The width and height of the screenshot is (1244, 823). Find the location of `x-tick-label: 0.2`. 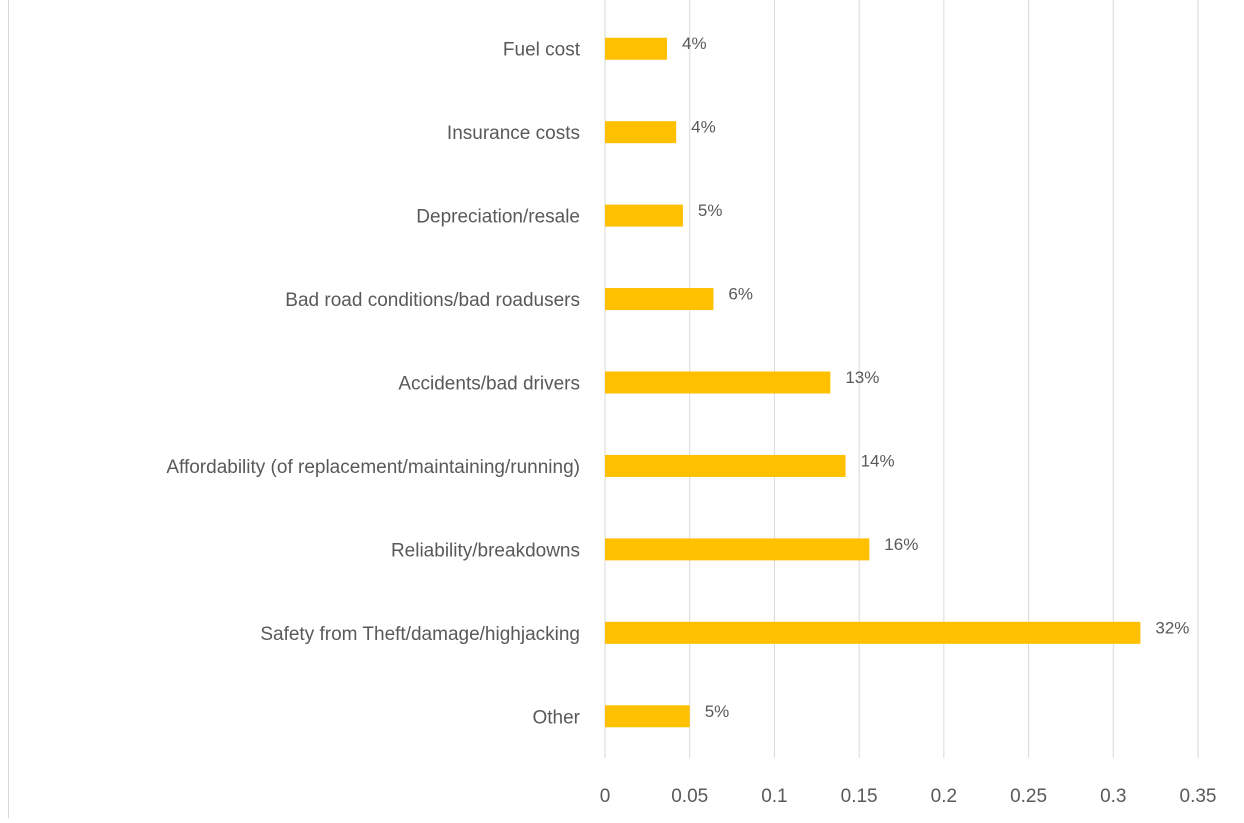

x-tick-label: 0.2 is located at coordinates (944, 796).